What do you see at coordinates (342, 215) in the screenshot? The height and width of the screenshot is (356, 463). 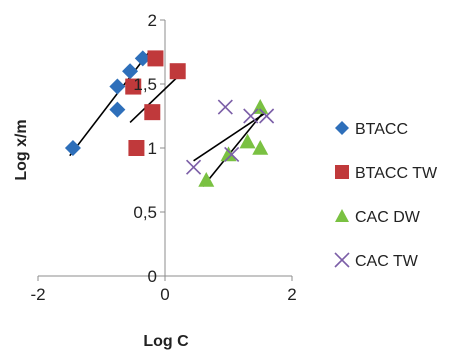 I see `legend-cac-dw-marker` at bounding box center [342, 215].